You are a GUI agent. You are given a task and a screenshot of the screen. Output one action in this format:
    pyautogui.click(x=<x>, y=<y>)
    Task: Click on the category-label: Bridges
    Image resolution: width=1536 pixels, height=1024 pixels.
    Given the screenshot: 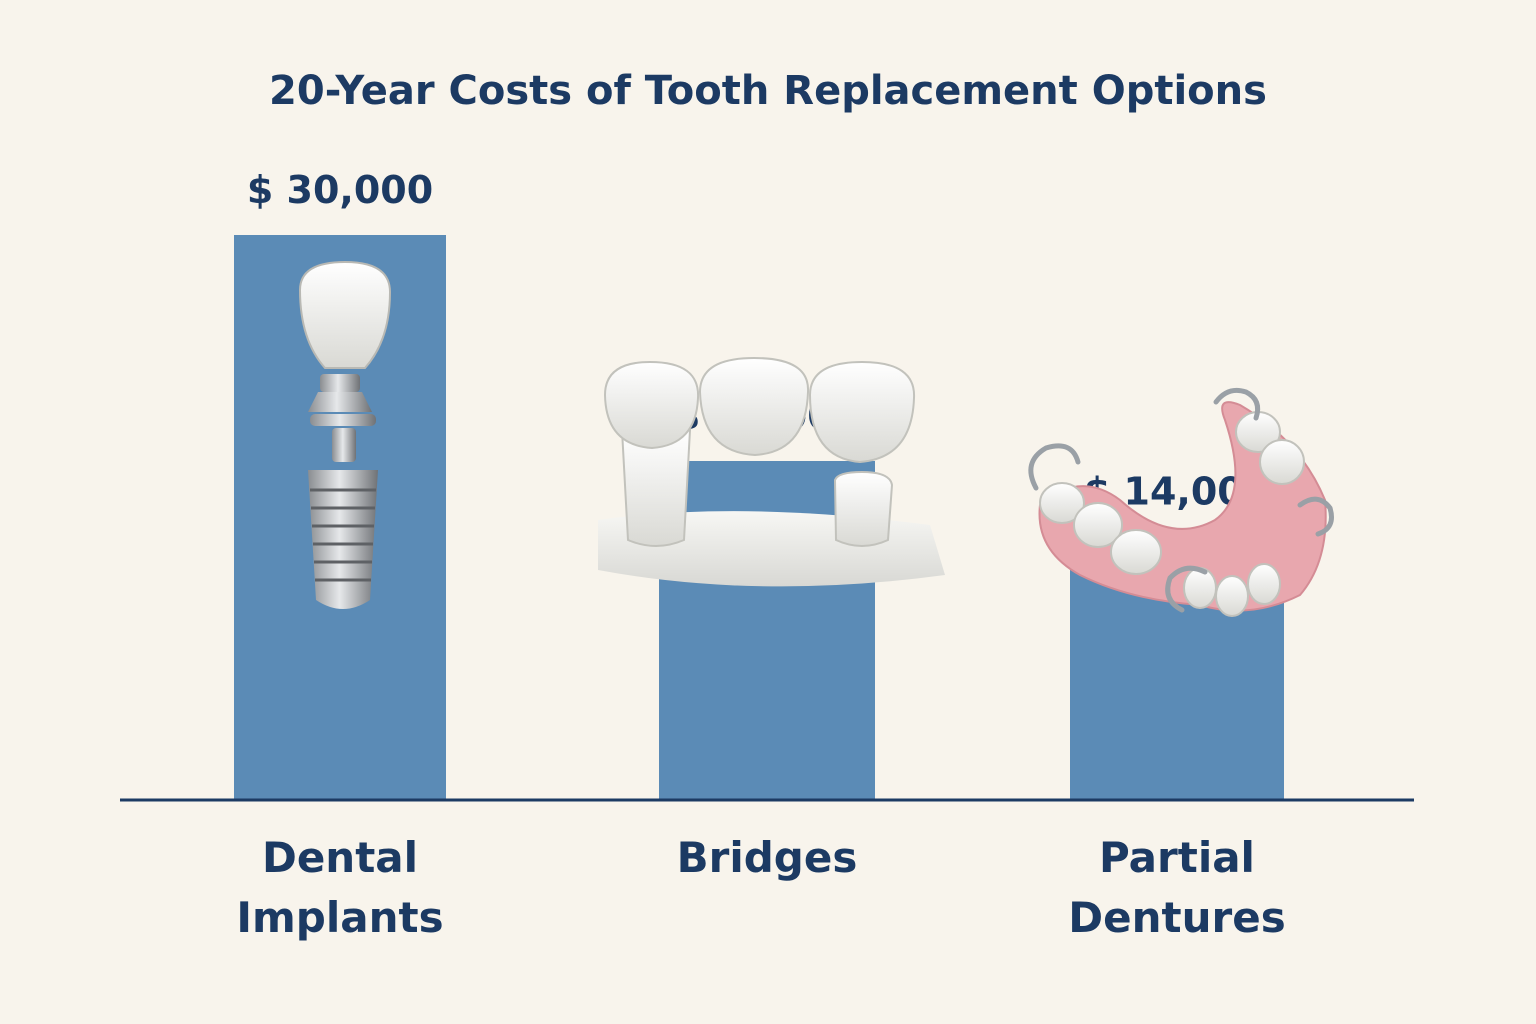 What is the action you would take?
    pyautogui.click(x=767, y=857)
    